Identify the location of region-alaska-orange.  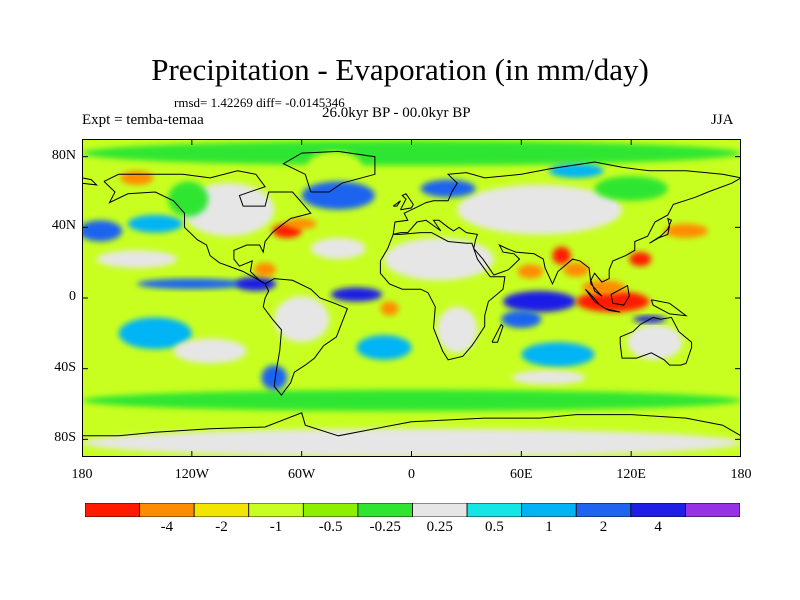
(137, 177).